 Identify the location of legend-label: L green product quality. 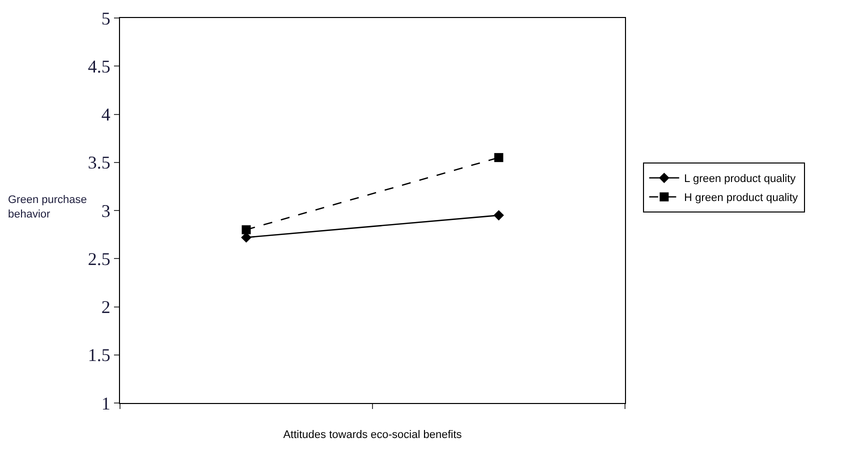
(740, 179).